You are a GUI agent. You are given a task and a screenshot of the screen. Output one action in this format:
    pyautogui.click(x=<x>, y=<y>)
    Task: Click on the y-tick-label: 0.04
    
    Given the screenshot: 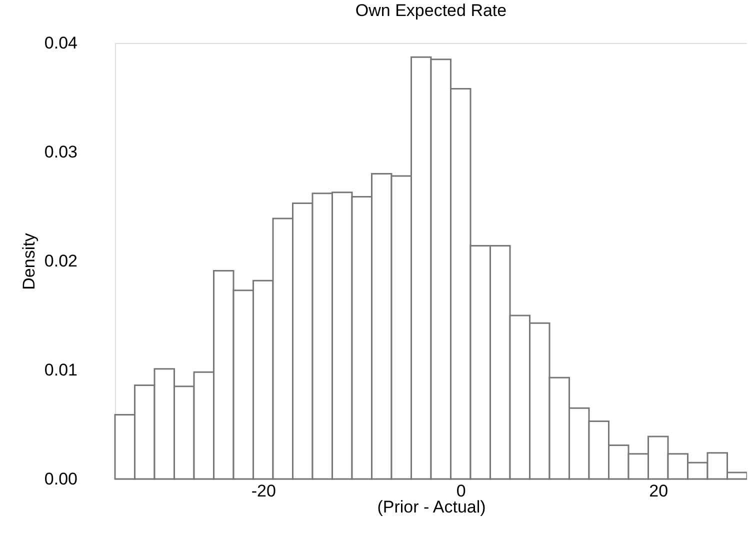 What is the action you would take?
    pyautogui.click(x=61, y=43)
    